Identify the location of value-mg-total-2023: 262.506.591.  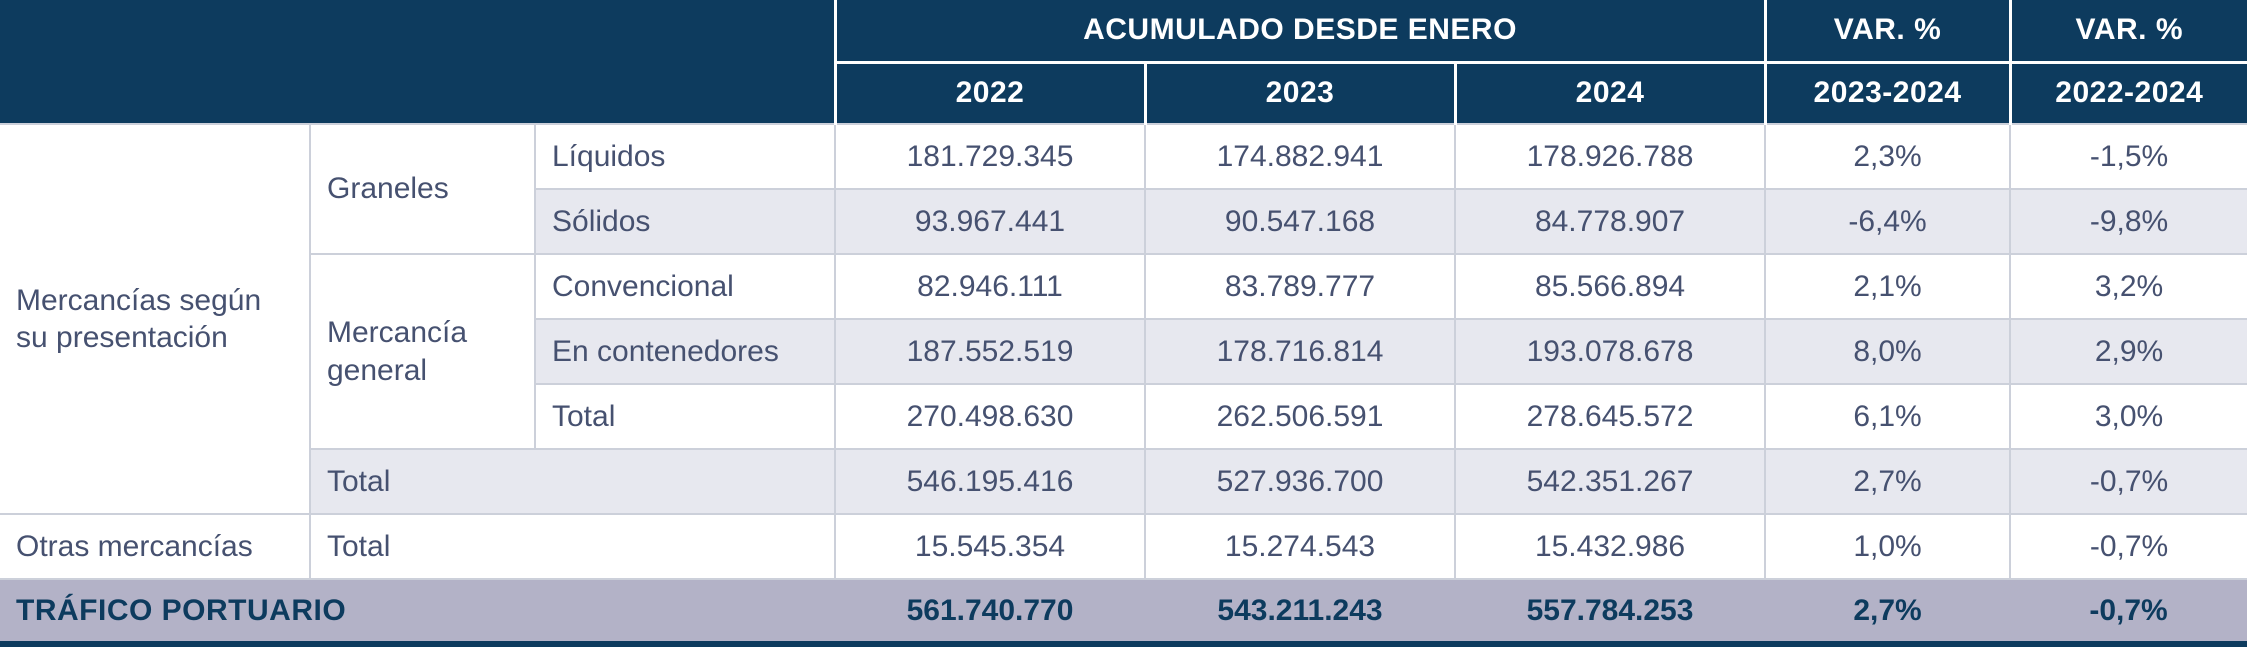
(1299, 416).